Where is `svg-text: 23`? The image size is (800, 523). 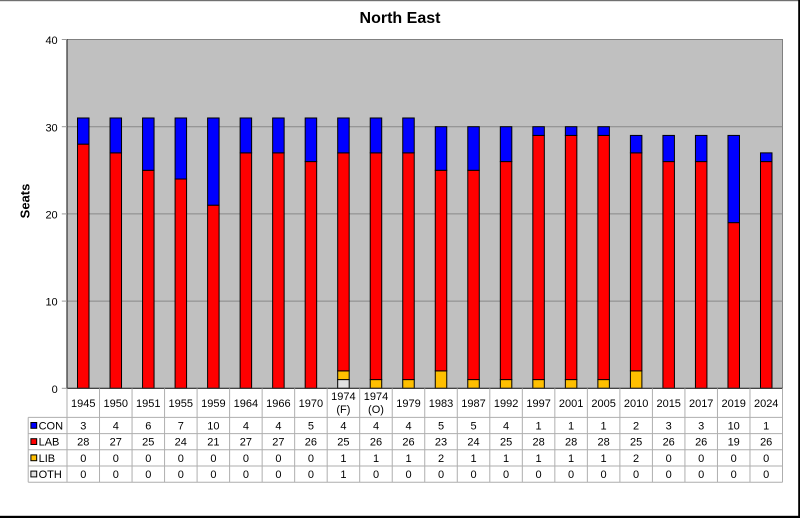
svg-text: 23 is located at coordinates (441, 443).